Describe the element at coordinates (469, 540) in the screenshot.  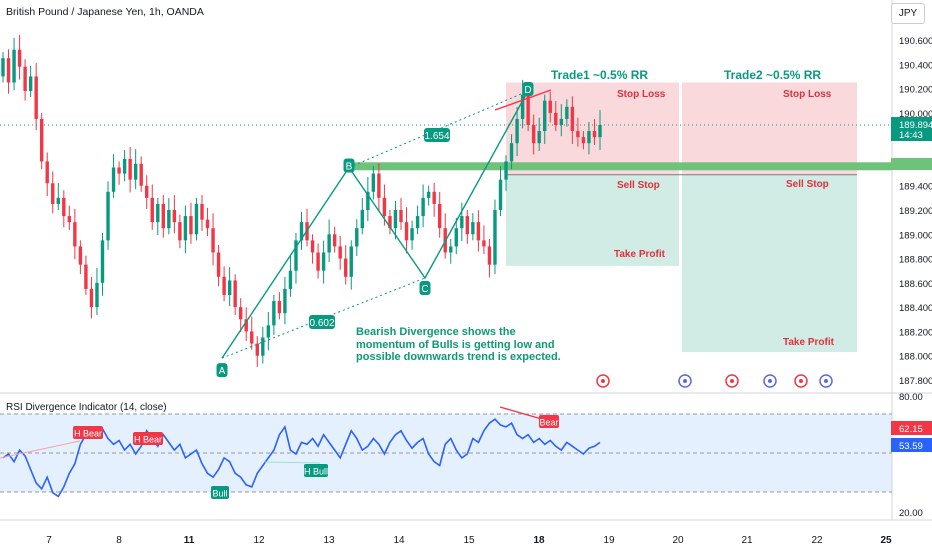
I see `time-tick: 15` at that location.